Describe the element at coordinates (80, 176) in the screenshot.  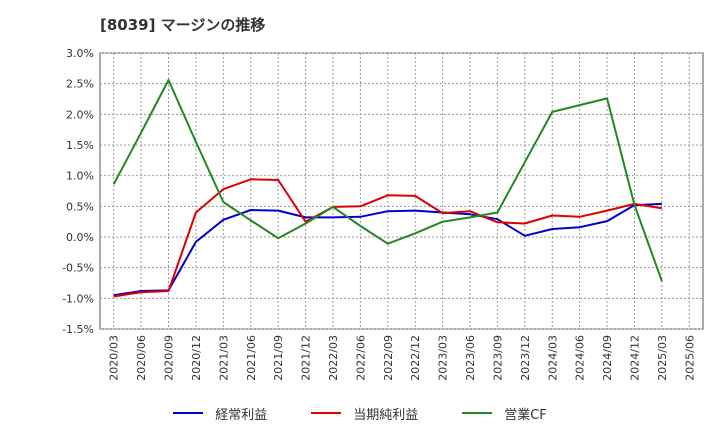
I see `y-tick-label: 1.0%` at that location.